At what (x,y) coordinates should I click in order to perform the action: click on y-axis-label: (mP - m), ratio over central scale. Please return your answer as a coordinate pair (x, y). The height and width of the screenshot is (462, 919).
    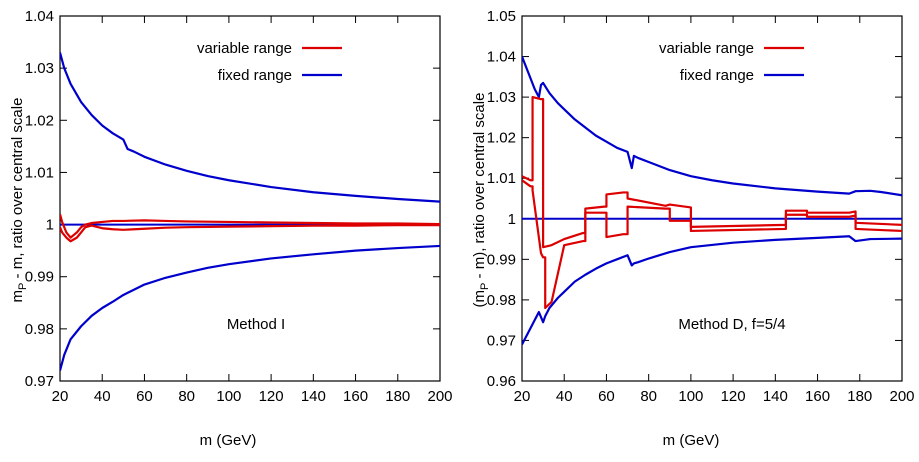
    Looking at the image, I should click on (481, 200).